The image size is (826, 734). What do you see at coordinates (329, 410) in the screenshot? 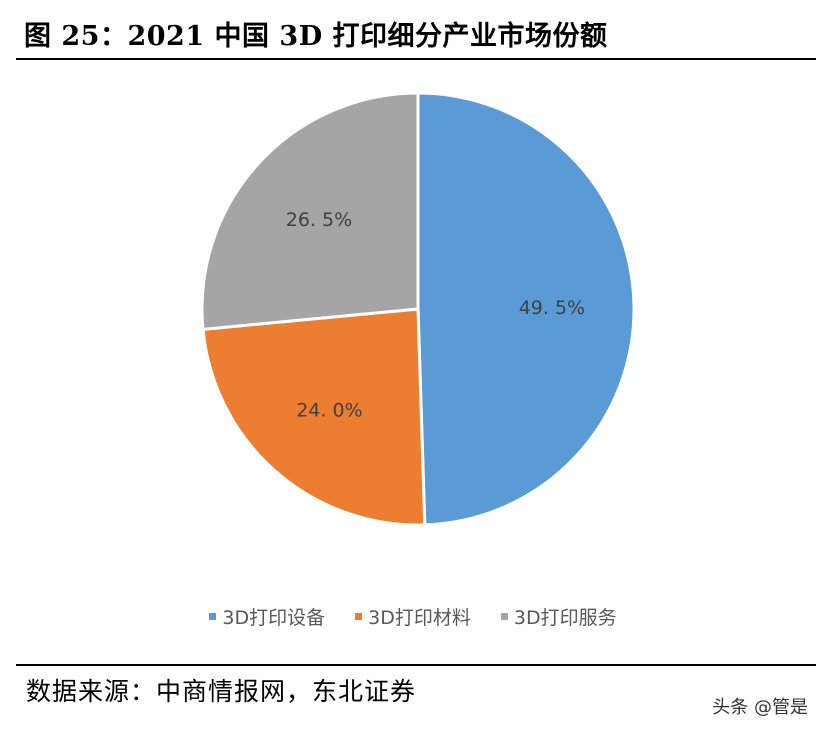
I see `slice-value-label: 24. 0%` at bounding box center [329, 410].